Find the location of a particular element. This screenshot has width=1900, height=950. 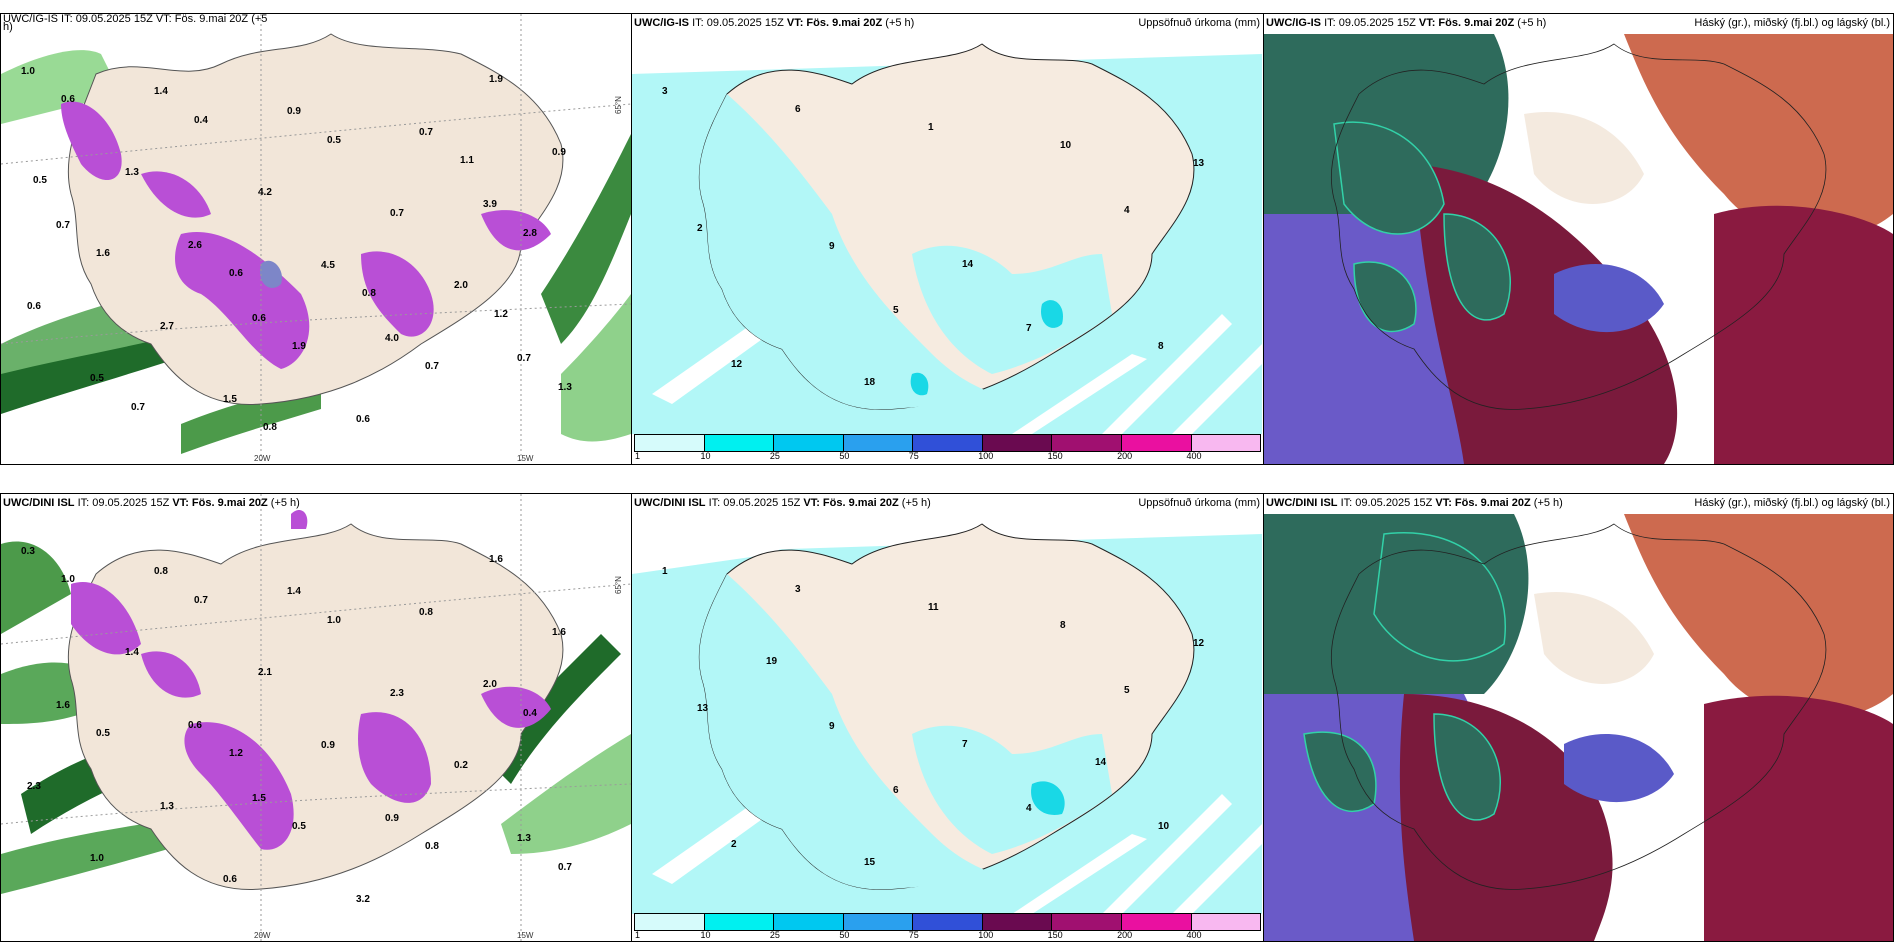

map-value-label: 1.4 is located at coordinates (132, 652).